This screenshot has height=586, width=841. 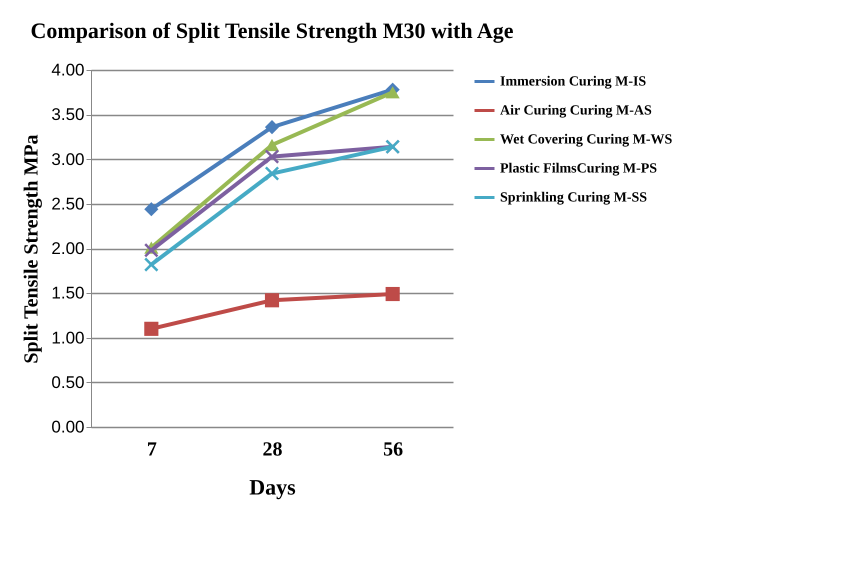 What do you see at coordinates (67, 382) in the screenshot?
I see `y-tick-label: 0.50` at bounding box center [67, 382].